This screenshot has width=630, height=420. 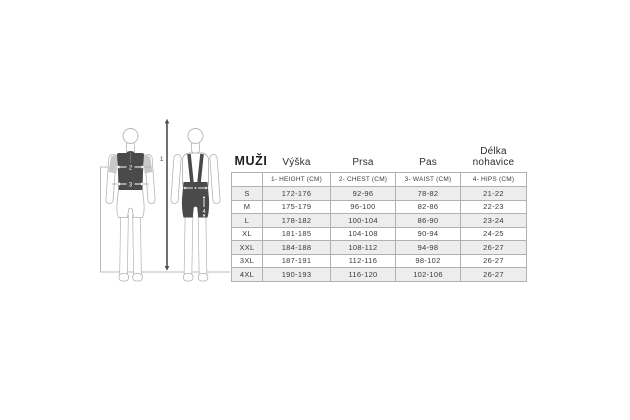 What do you see at coordinates (251, 161) in the screenshot?
I see `table-title: MUŽI` at bounding box center [251, 161].